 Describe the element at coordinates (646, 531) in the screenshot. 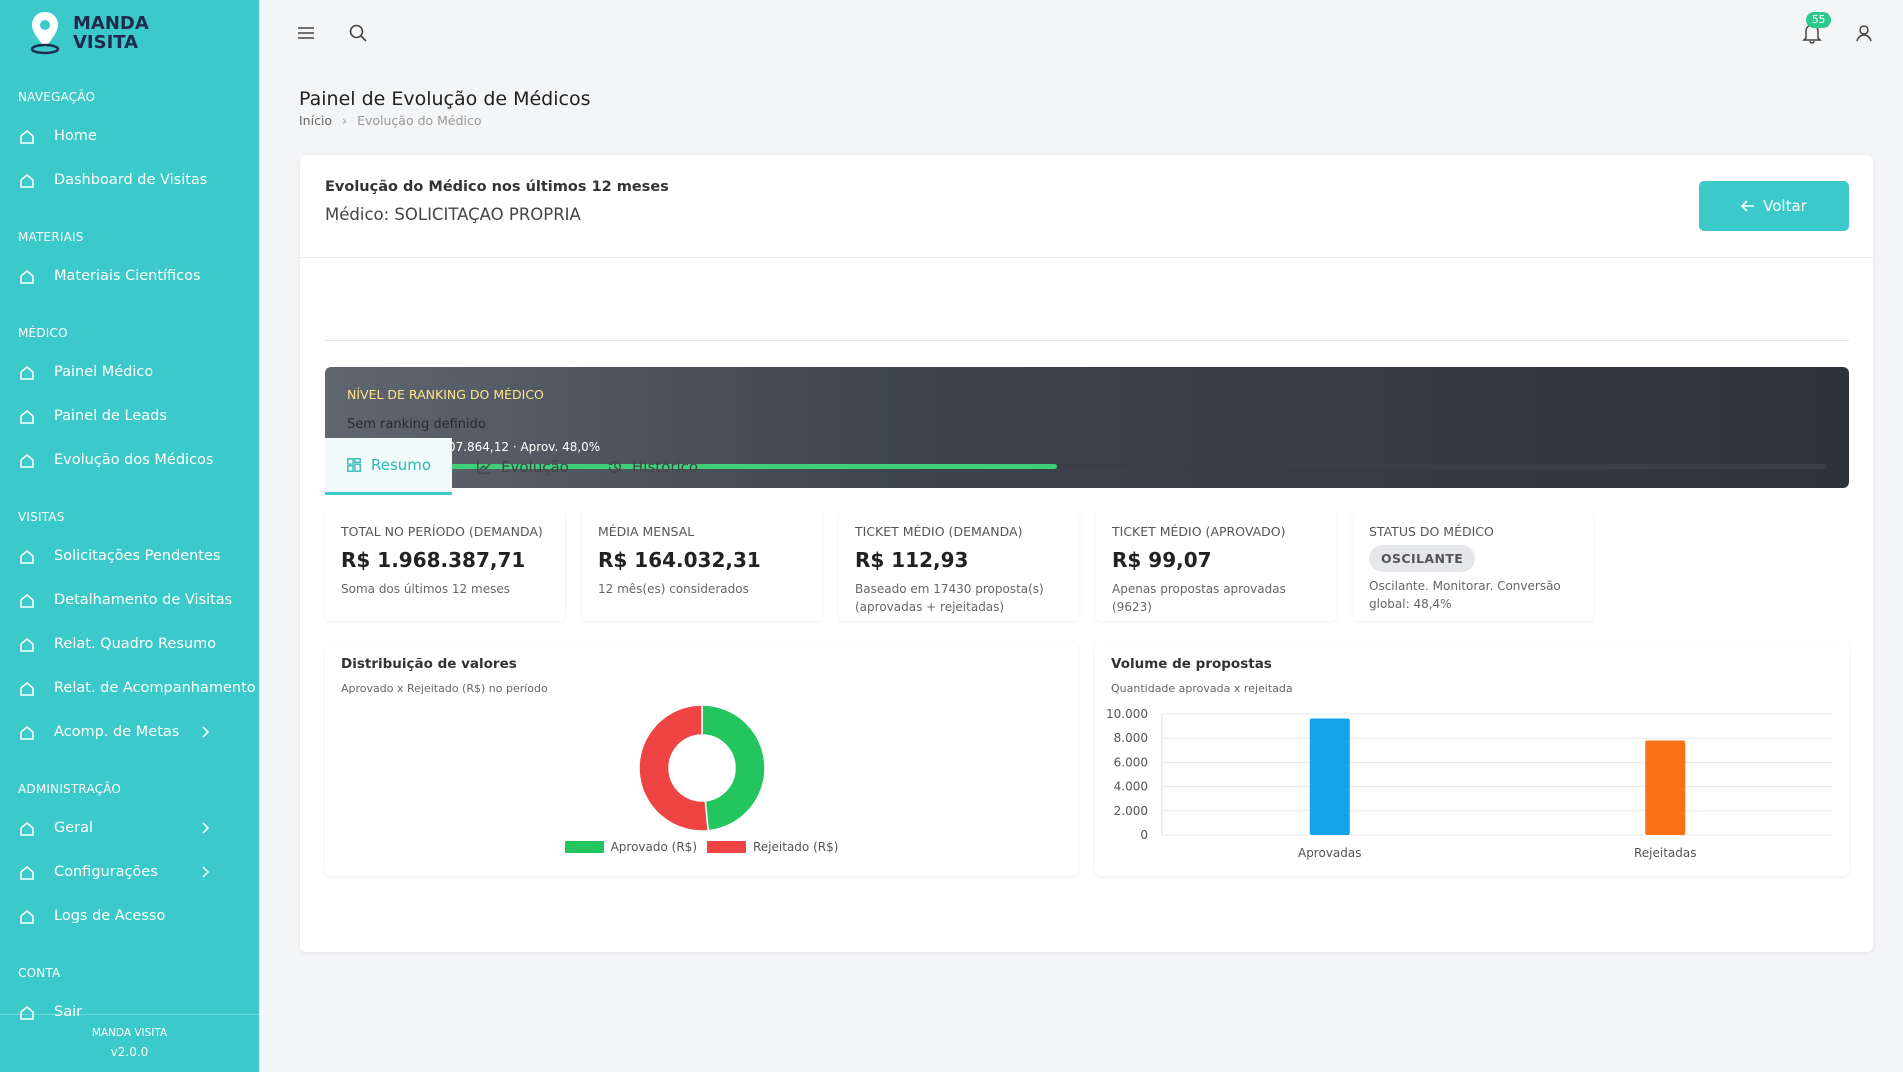

I see `kpi-label: MÉDIA MENSAL` at that location.